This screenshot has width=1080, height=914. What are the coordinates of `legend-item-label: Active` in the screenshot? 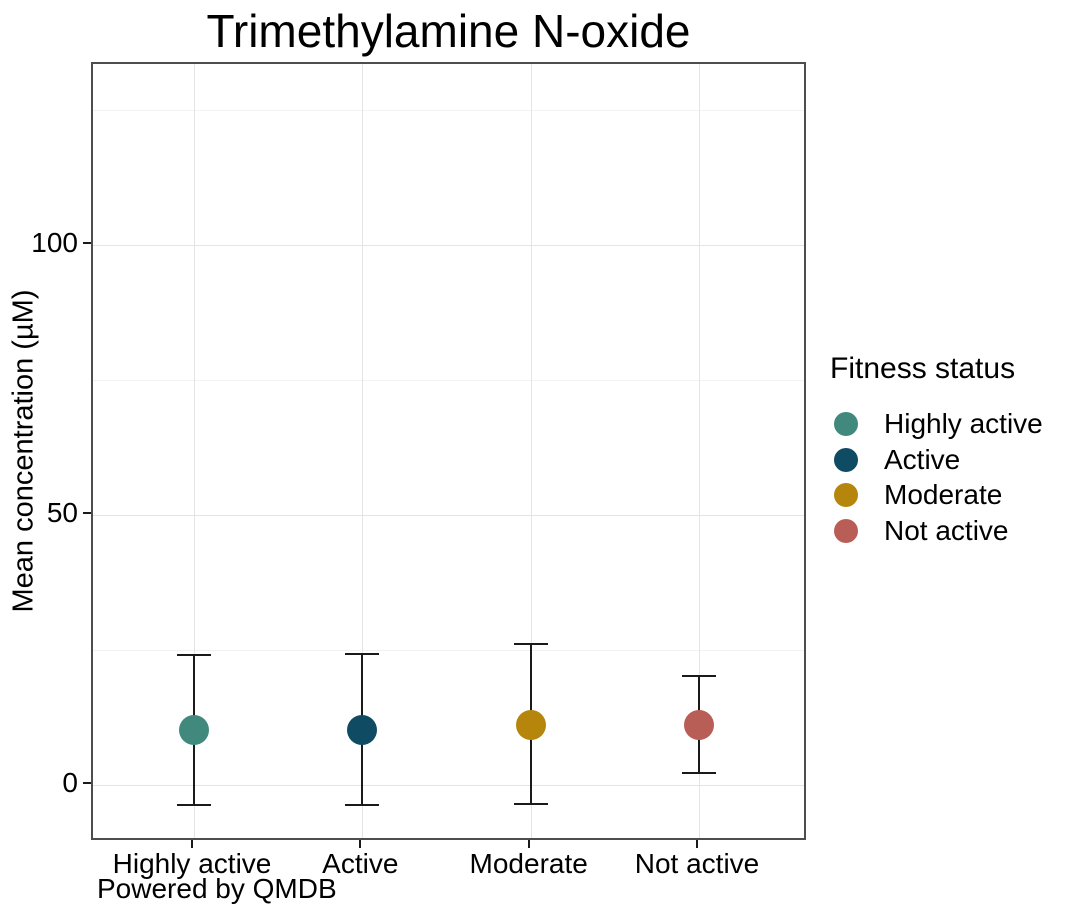 It's located at (922, 459).